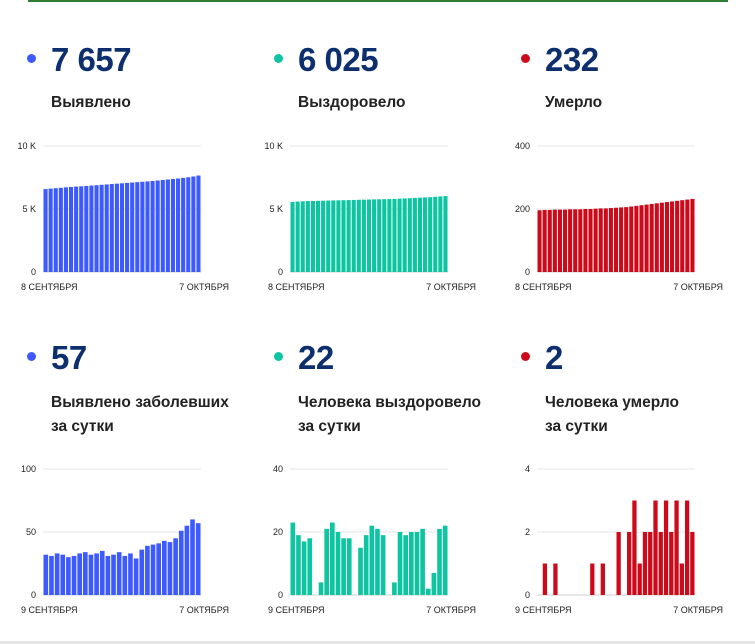 The image size is (755, 644). Describe the element at coordinates (572, 59) in the screenshot. I see `stat-value: 232` at that location.